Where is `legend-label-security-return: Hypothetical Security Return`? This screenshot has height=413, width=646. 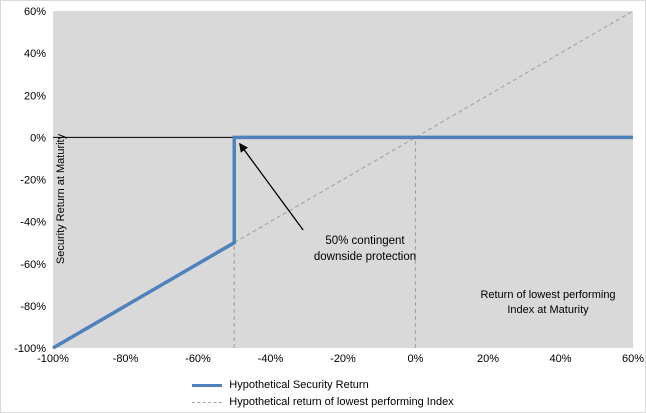 legend-label-security-return: Hypothetical Security Return is located at coordinates (299, 385).